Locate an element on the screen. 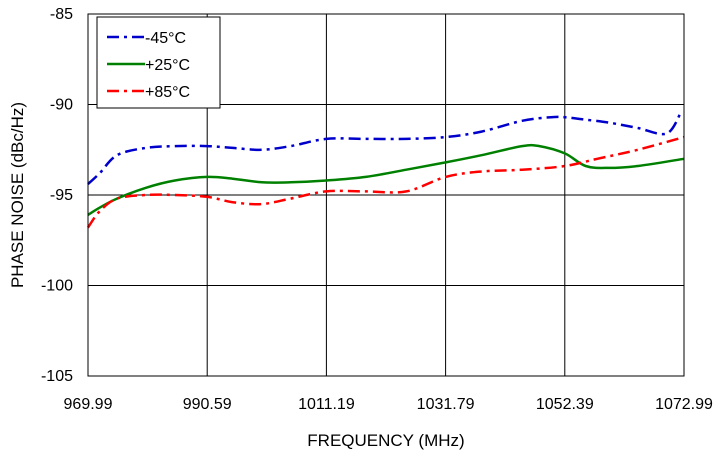 The image size is (725, 456). legend-label-plus85: +85°C is located at coordinates (167, 92).